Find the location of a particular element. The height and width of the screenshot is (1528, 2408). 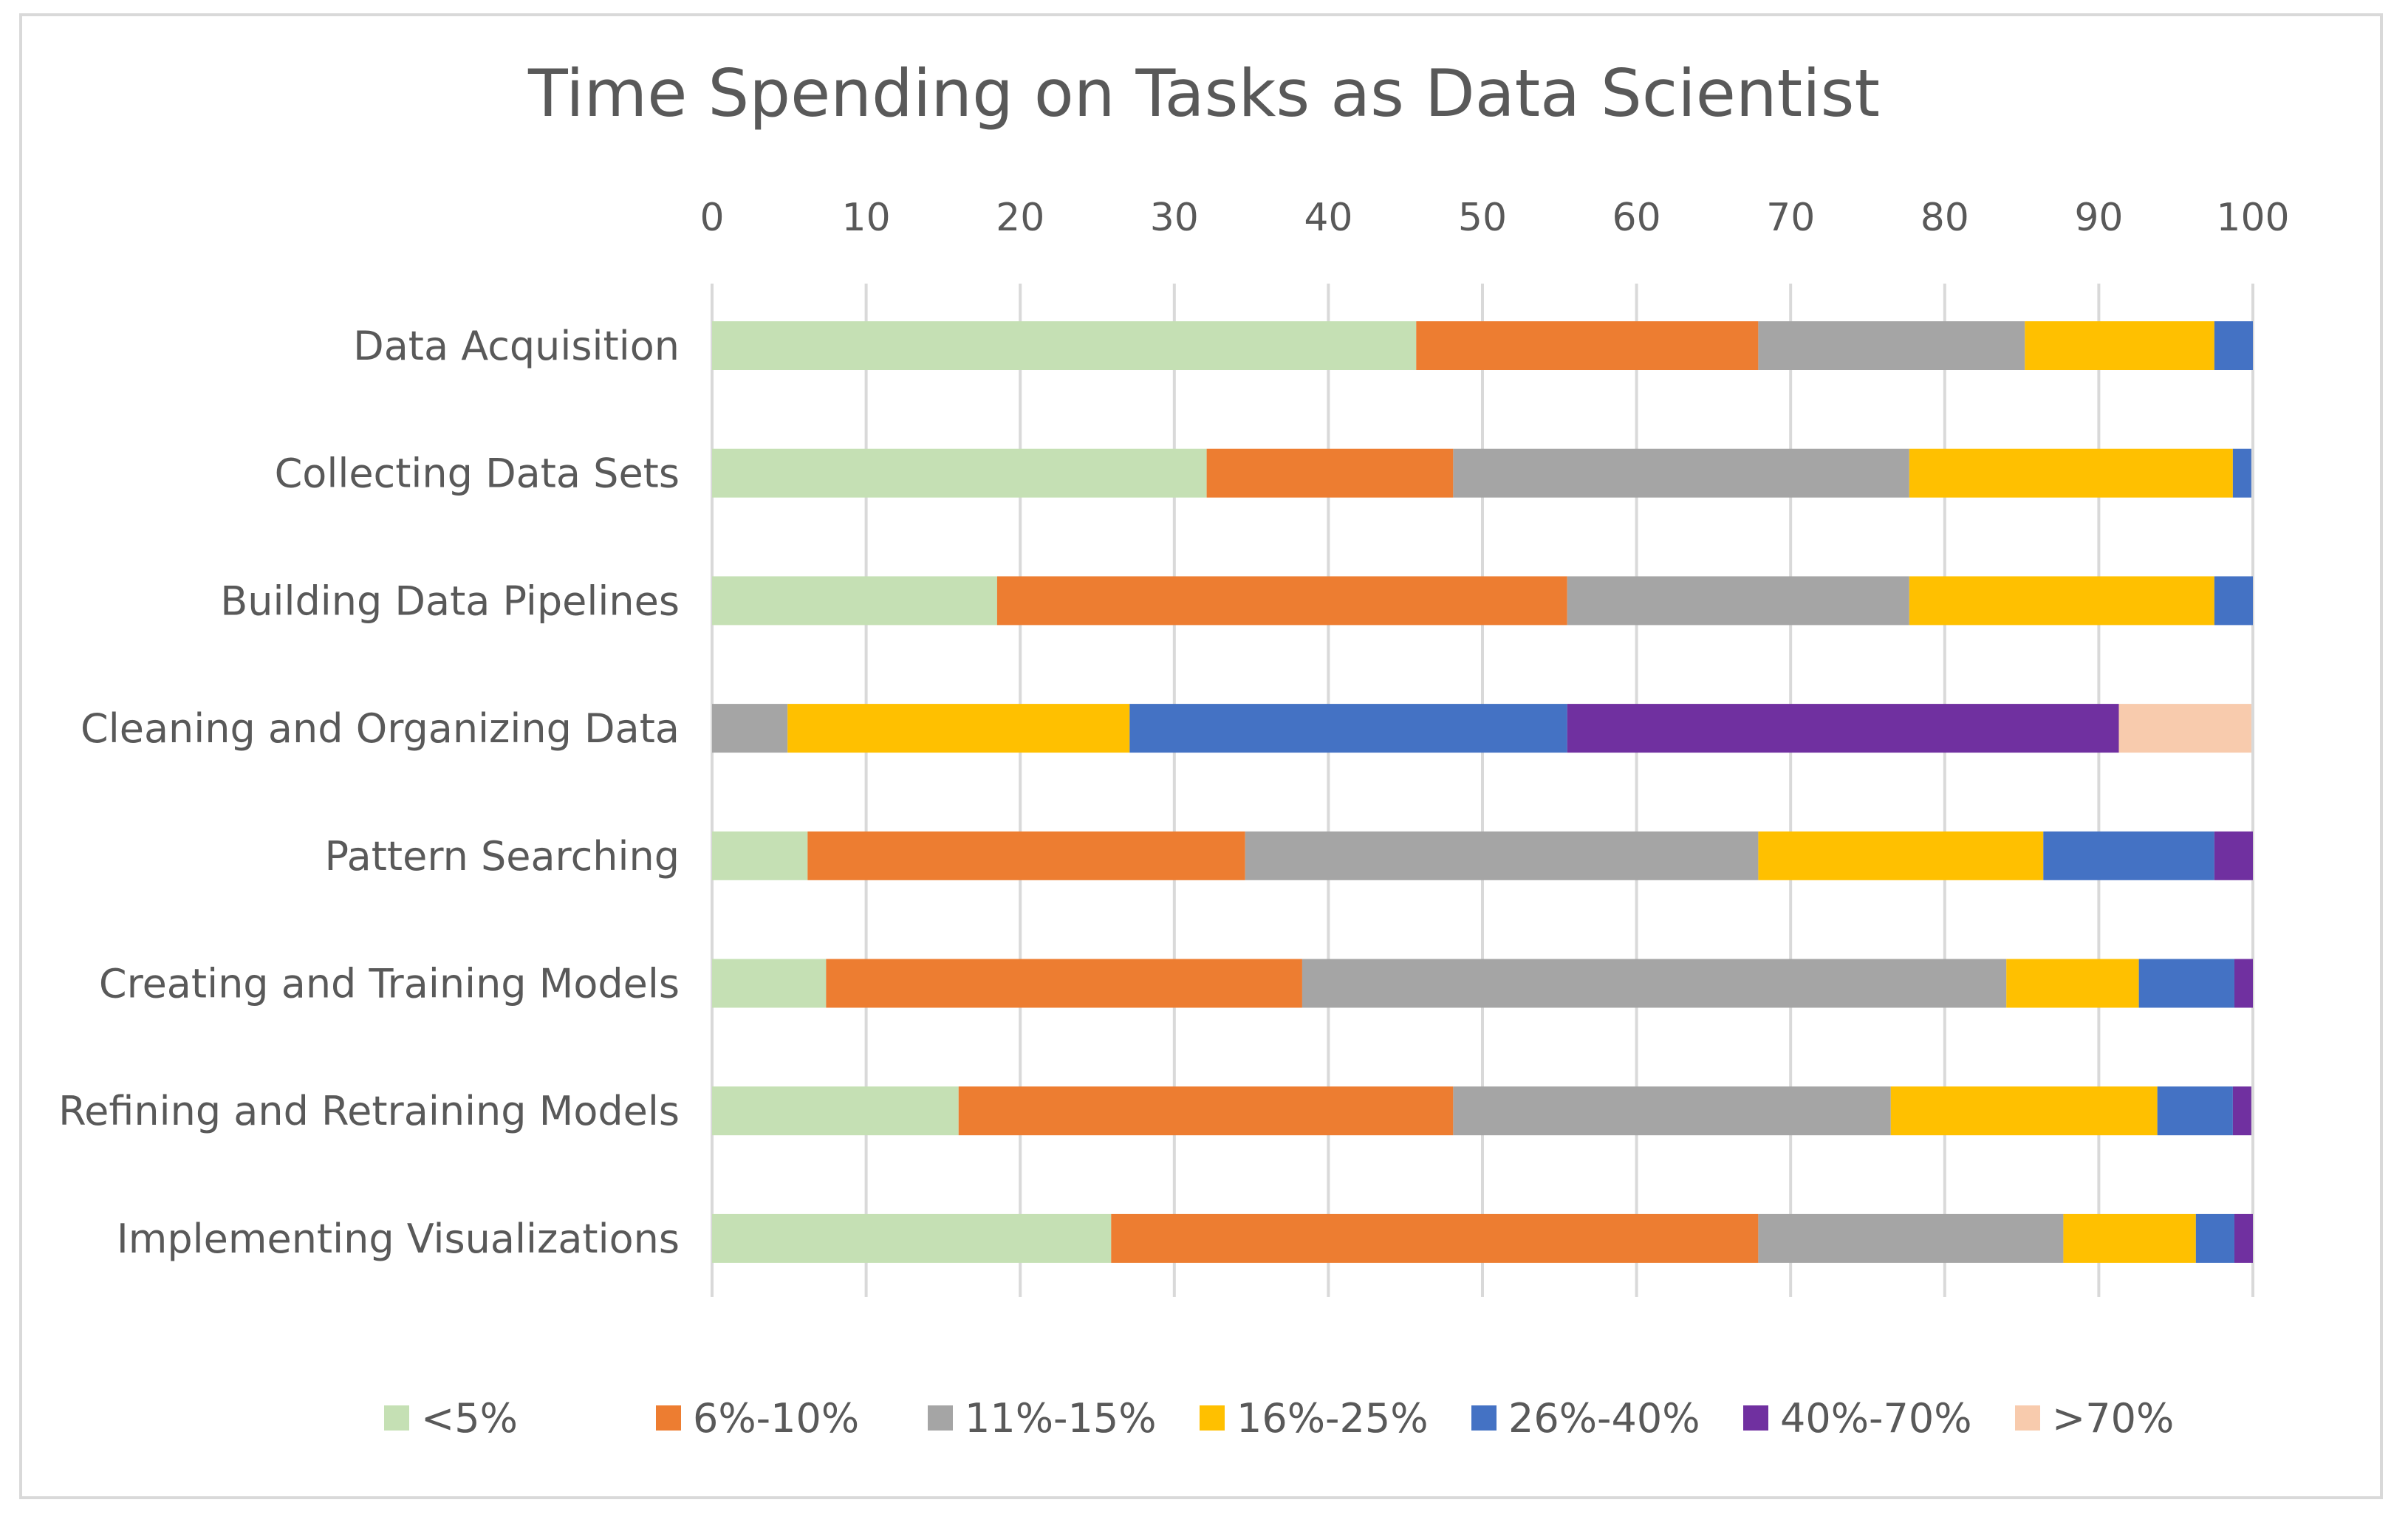

legend-label: 6%-10% is located at coordinates (776, 1418).